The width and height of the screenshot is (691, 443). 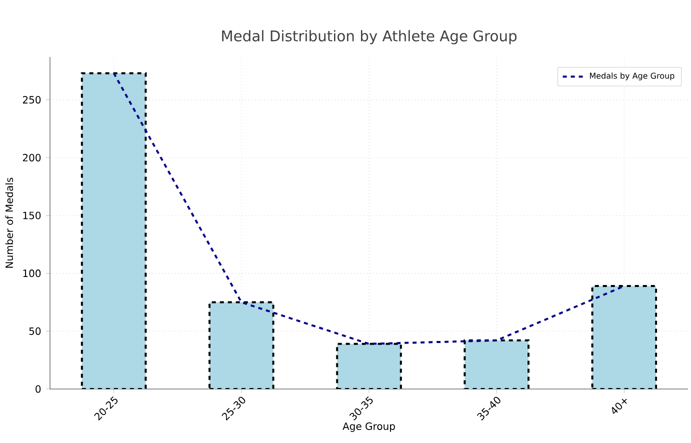 I want to click on chart-title: Medal Distribution by Athlete Age Group, so click(x=369, y=37).